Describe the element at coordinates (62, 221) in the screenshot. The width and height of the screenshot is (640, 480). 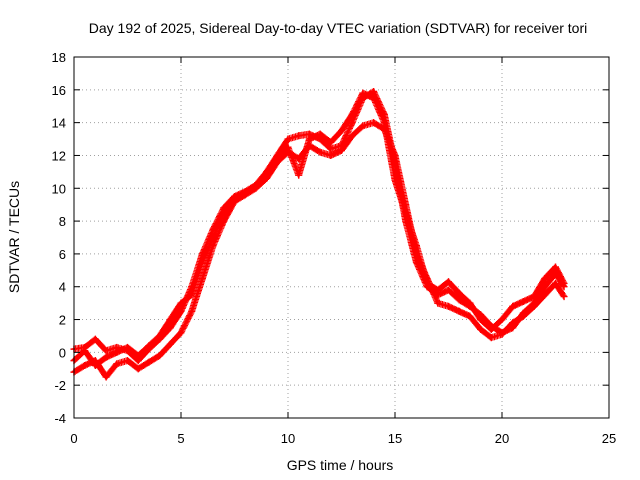
I see `y-tick-label: 8` at that location.